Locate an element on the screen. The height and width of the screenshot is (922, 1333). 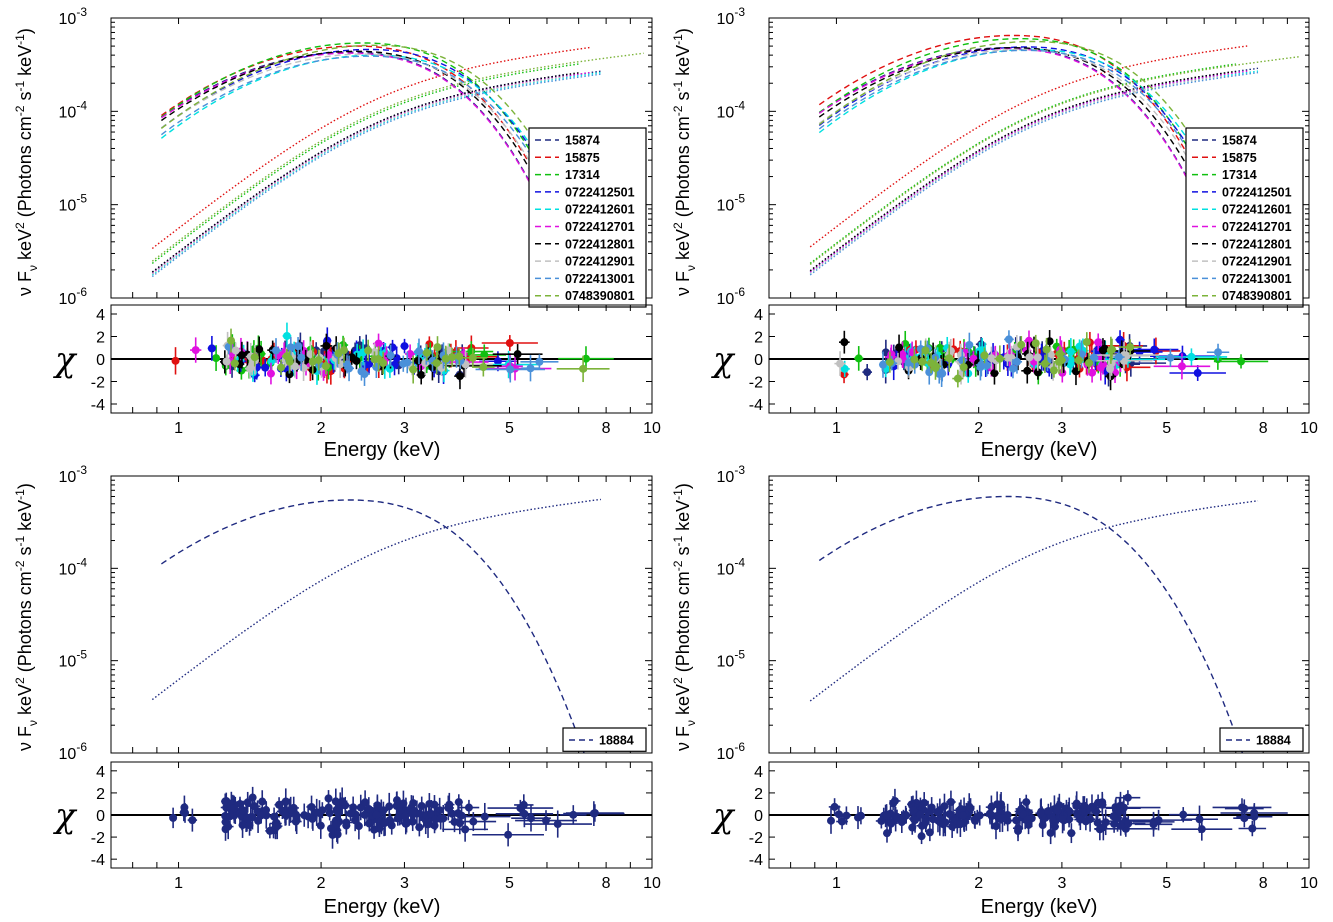
resid-tick-label: -4 is located at coordinates (756, 405).